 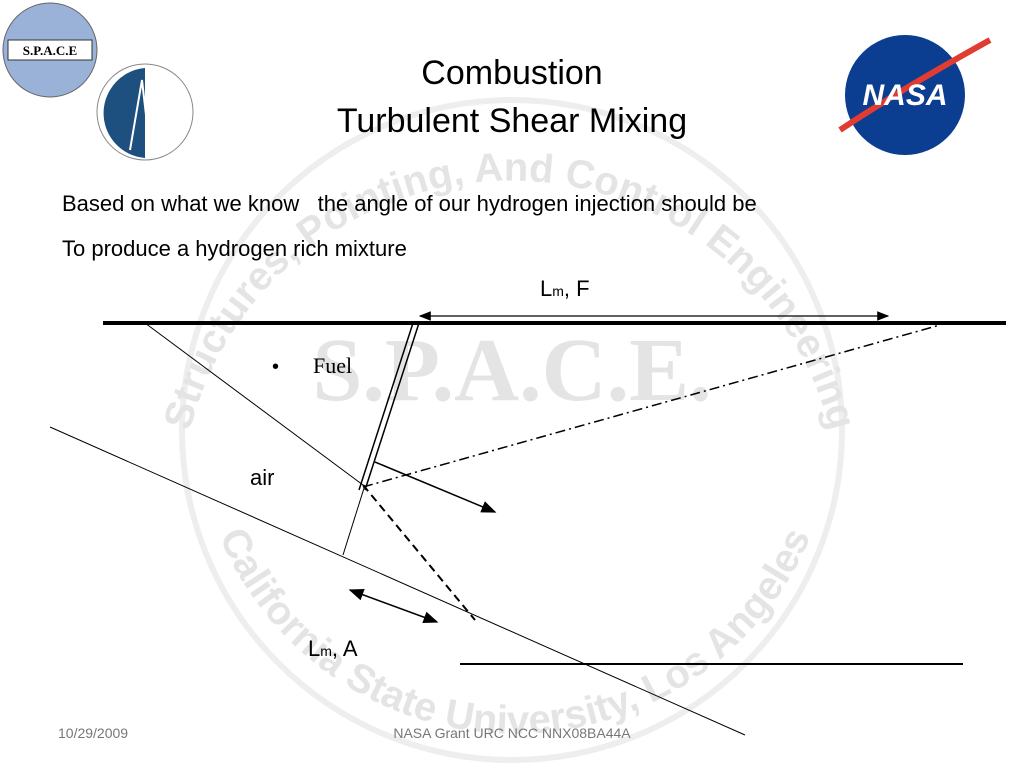 I want to click on fuel-length-label: Lm, F, so click(x=565, y=288).